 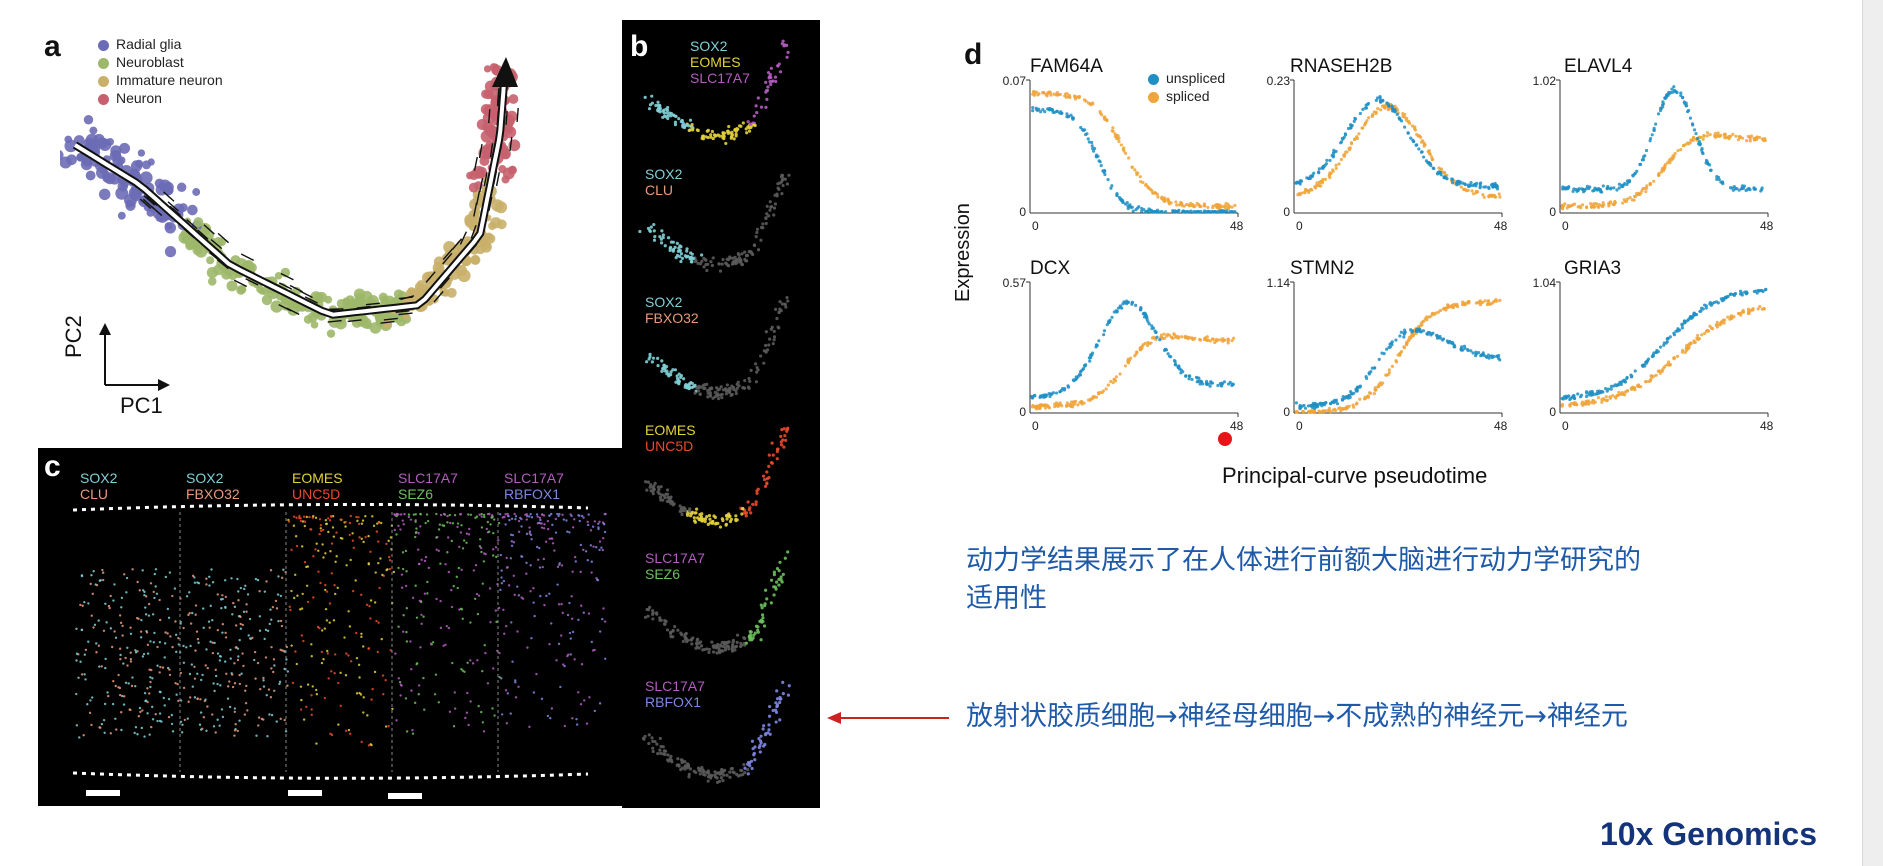 What do you see at coordinates (1133, 371) in the screenshot?
I see `chart-series-spliced` at bounding box center [1133, 371].